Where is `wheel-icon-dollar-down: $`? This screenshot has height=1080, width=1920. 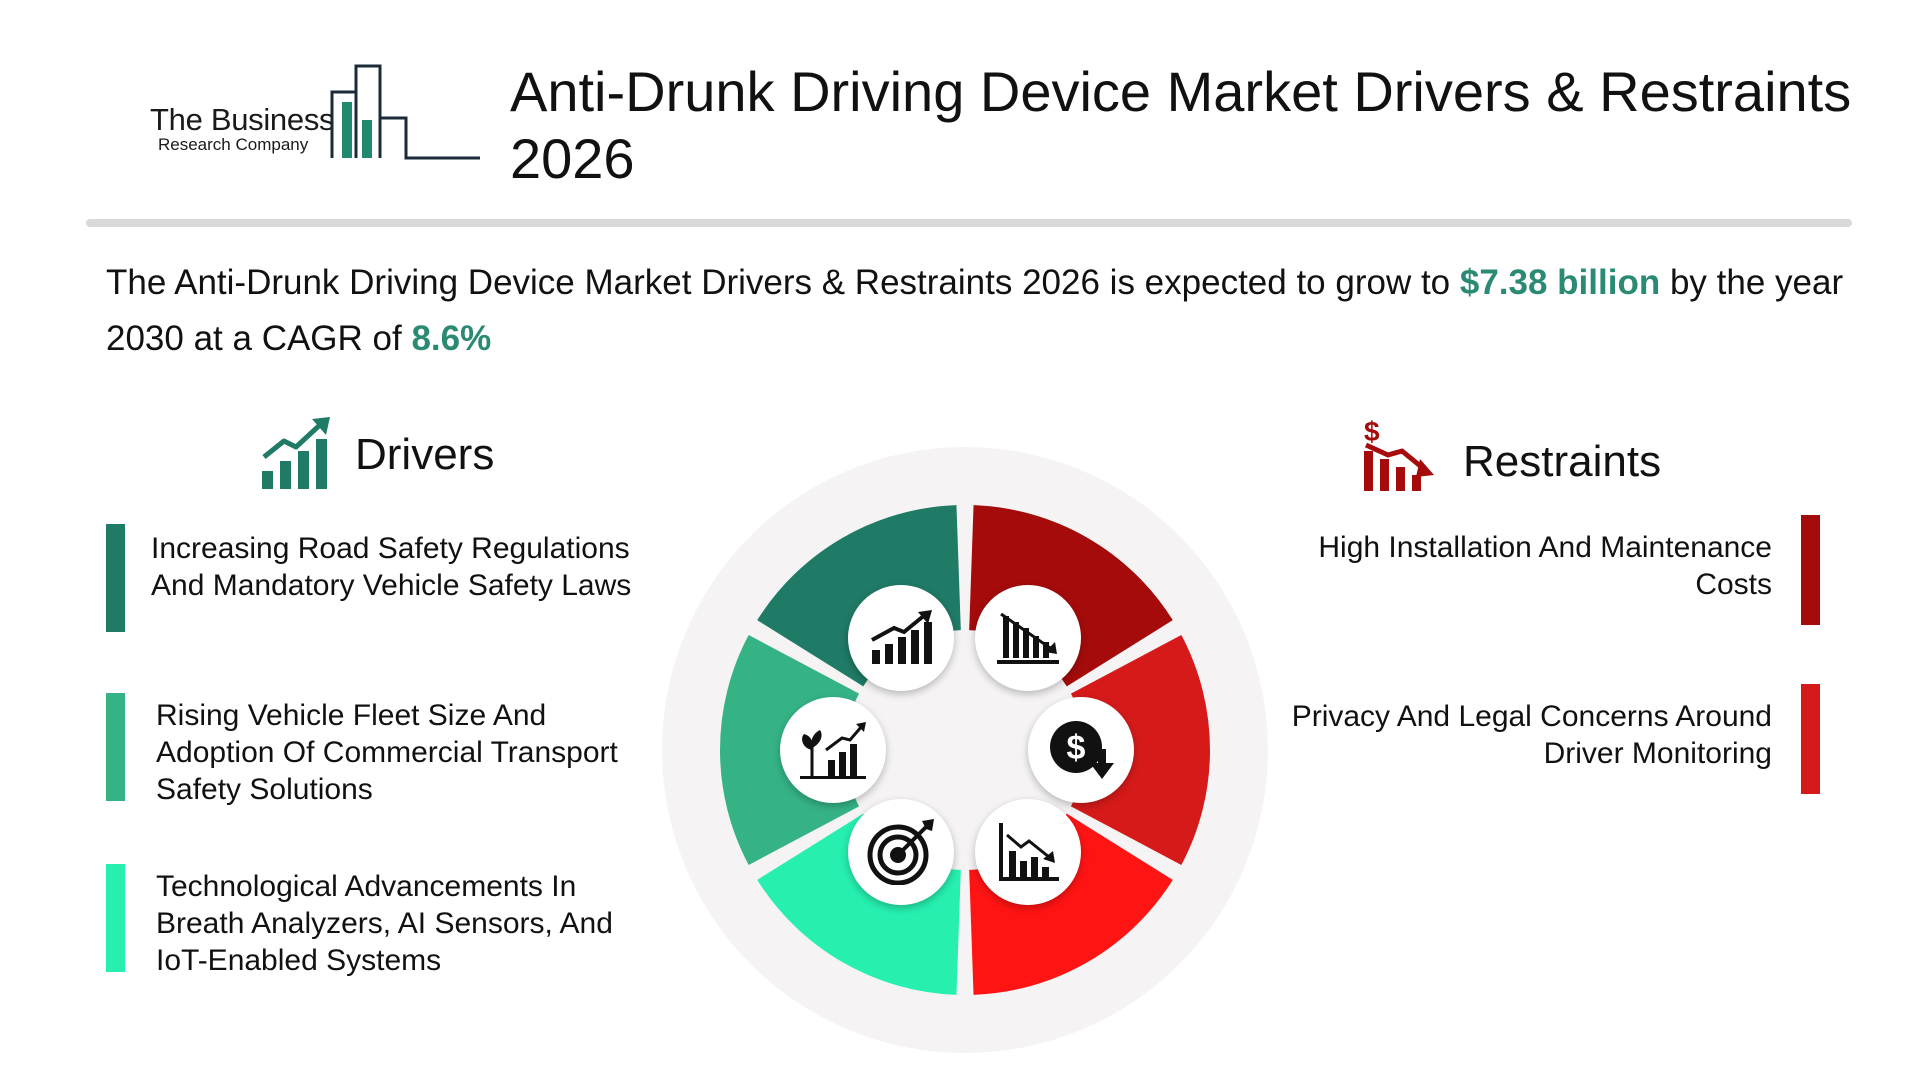 wheel-icon-dollar-down: $ is located at coordinates (1081, 750).